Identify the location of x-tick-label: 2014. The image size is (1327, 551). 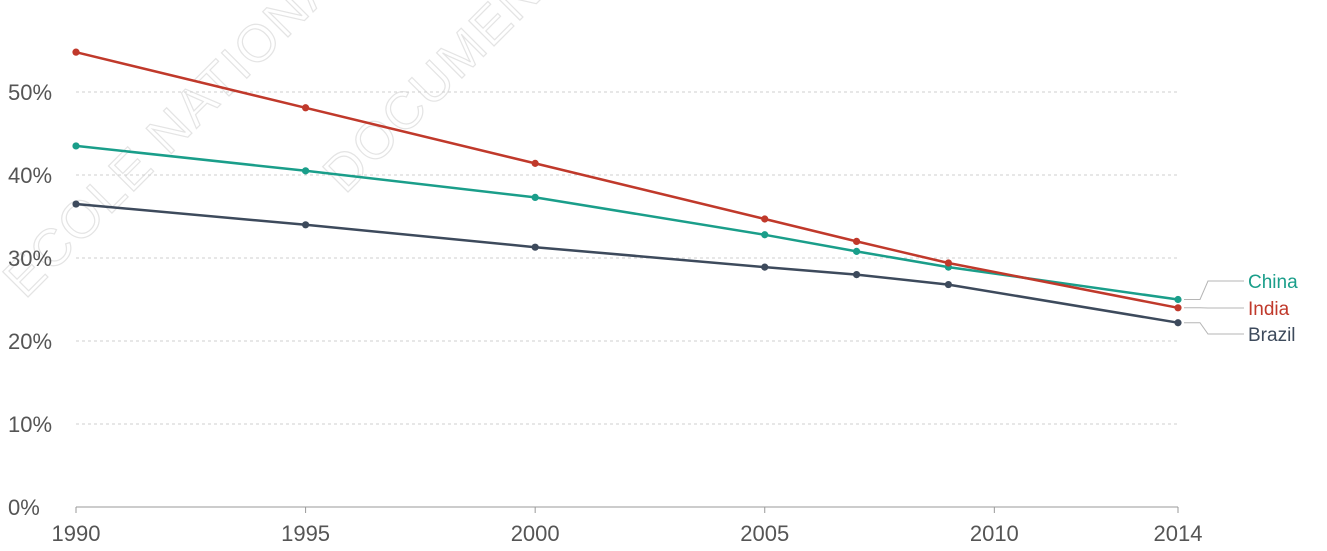
(1178, 533).